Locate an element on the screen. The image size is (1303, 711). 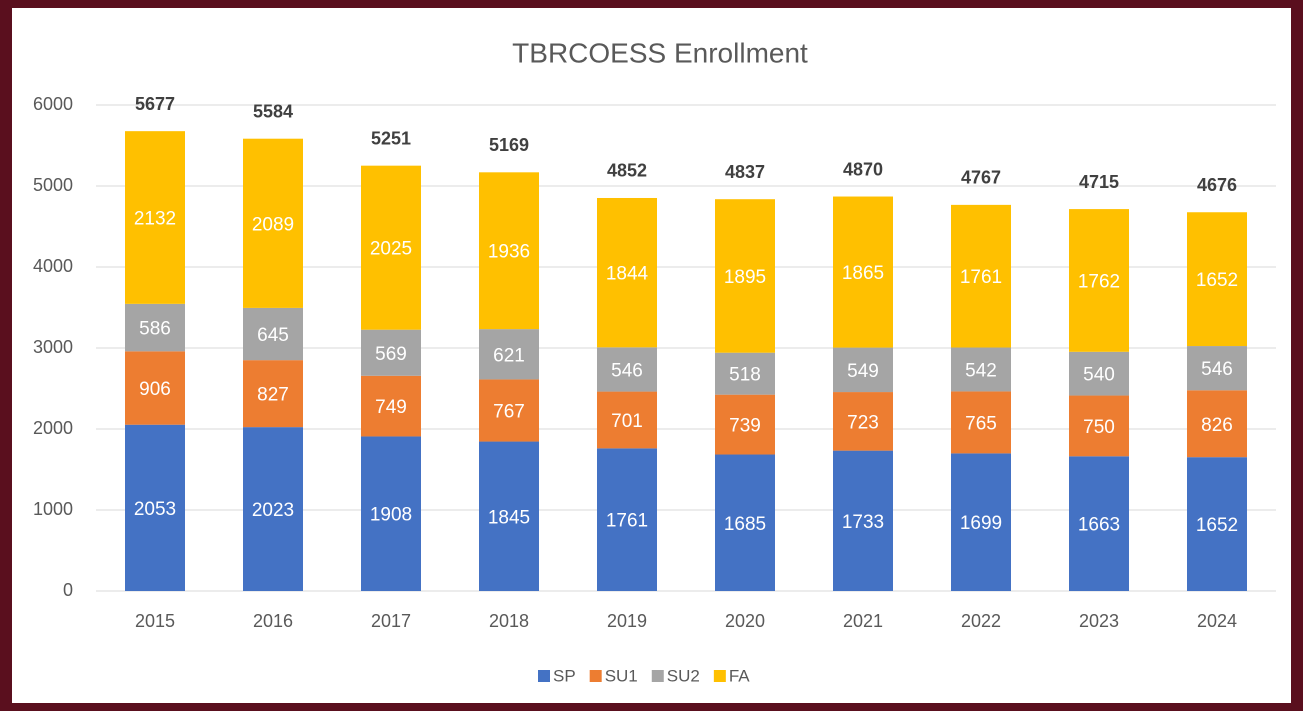
x-tick-label: 2024 is located at coordinates (1217, 621).